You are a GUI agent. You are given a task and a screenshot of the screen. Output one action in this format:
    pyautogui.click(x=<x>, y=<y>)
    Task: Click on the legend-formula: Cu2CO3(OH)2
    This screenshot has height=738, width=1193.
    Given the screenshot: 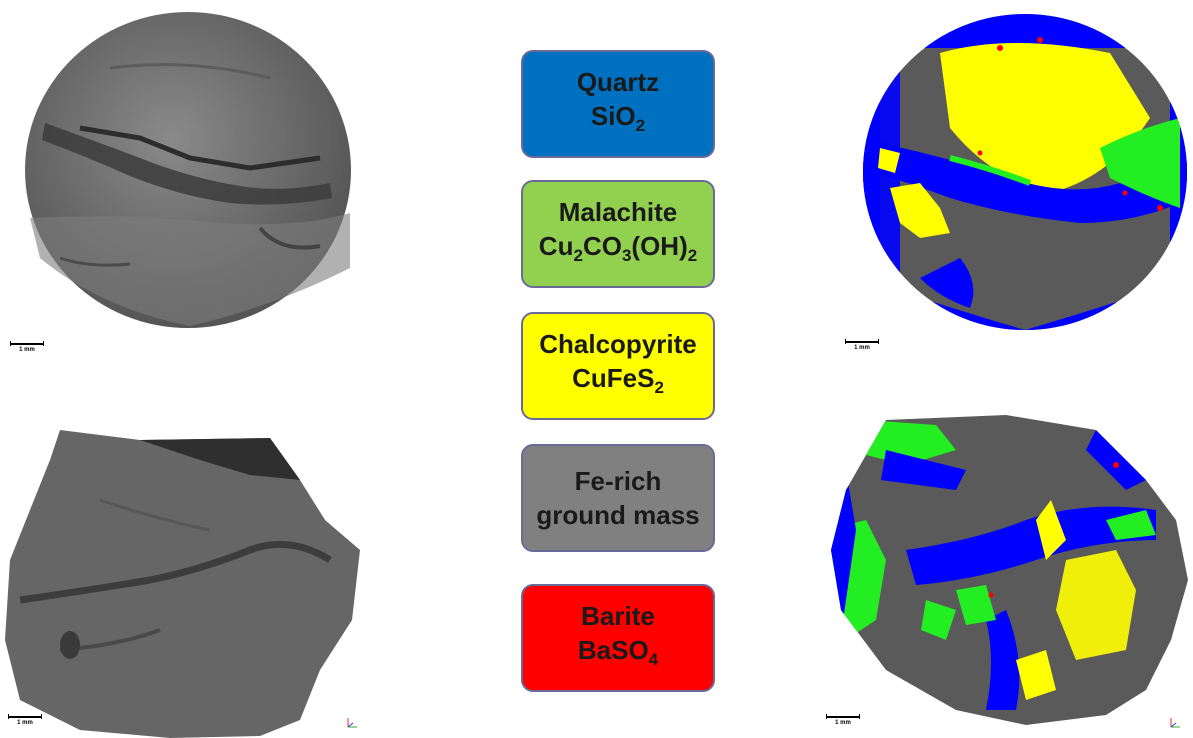 What is the action you would take?
    pyautogui.click(x=618, y=248)
    